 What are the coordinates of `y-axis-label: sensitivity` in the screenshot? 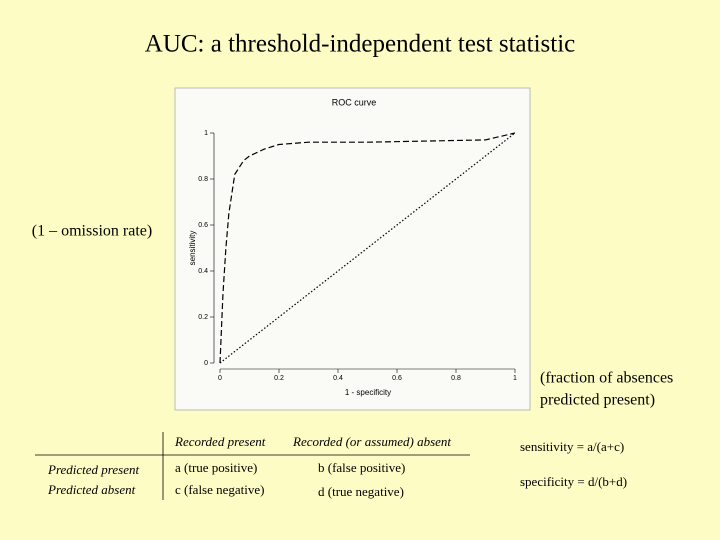 It's located at (192, 248).